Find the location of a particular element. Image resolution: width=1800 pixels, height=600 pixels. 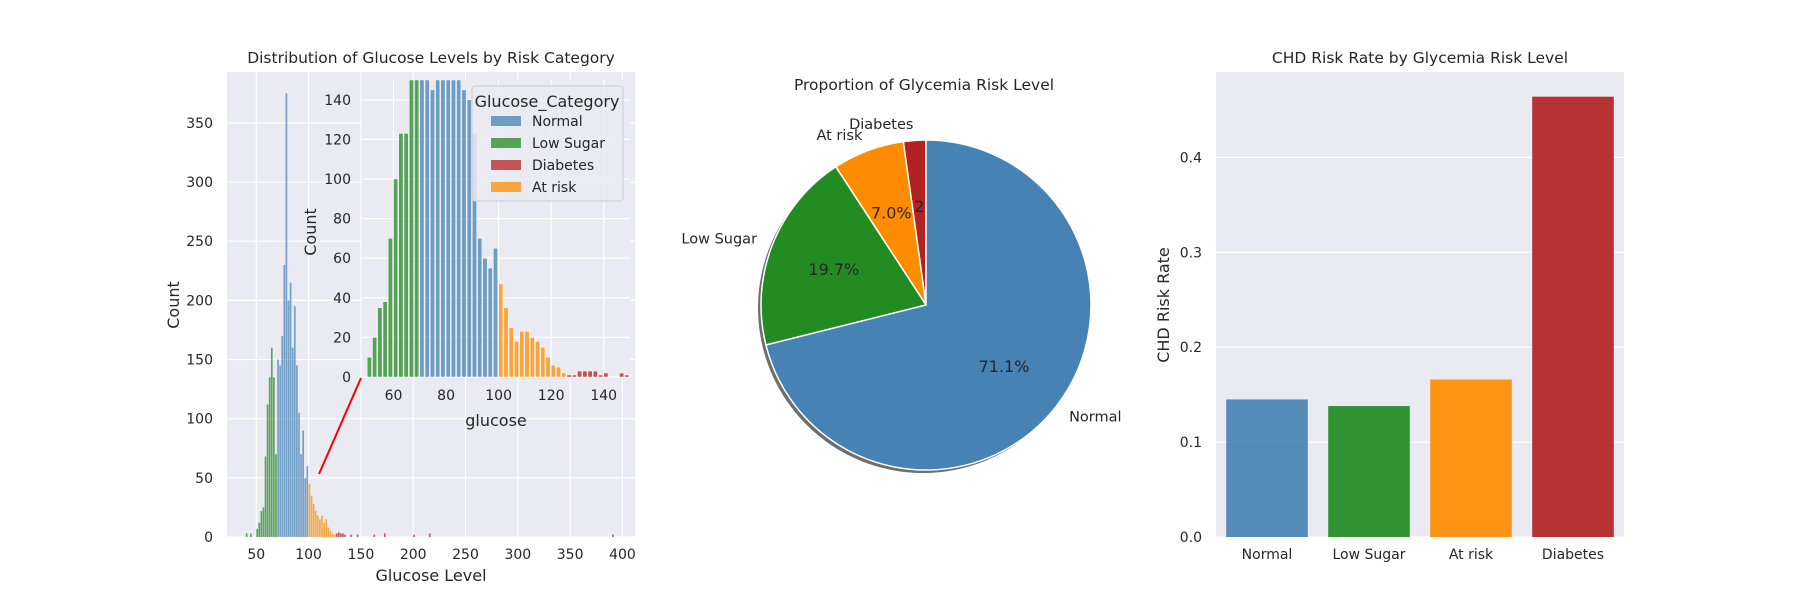

inset-x-tick-label: 100 is located at coordinates (498, 396).